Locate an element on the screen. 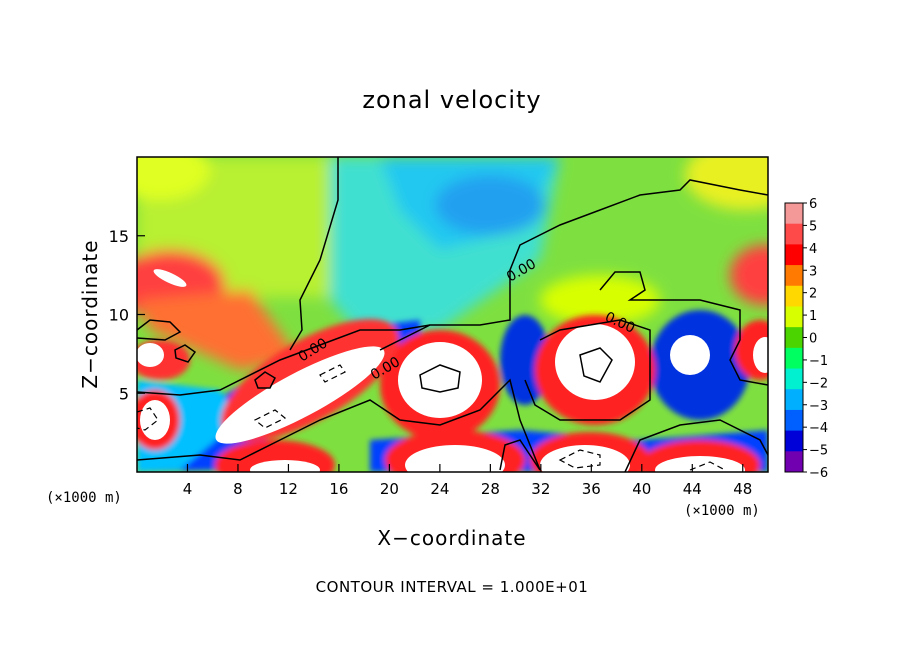  x-tick-label: 44 is located at coordinates (692, 489).